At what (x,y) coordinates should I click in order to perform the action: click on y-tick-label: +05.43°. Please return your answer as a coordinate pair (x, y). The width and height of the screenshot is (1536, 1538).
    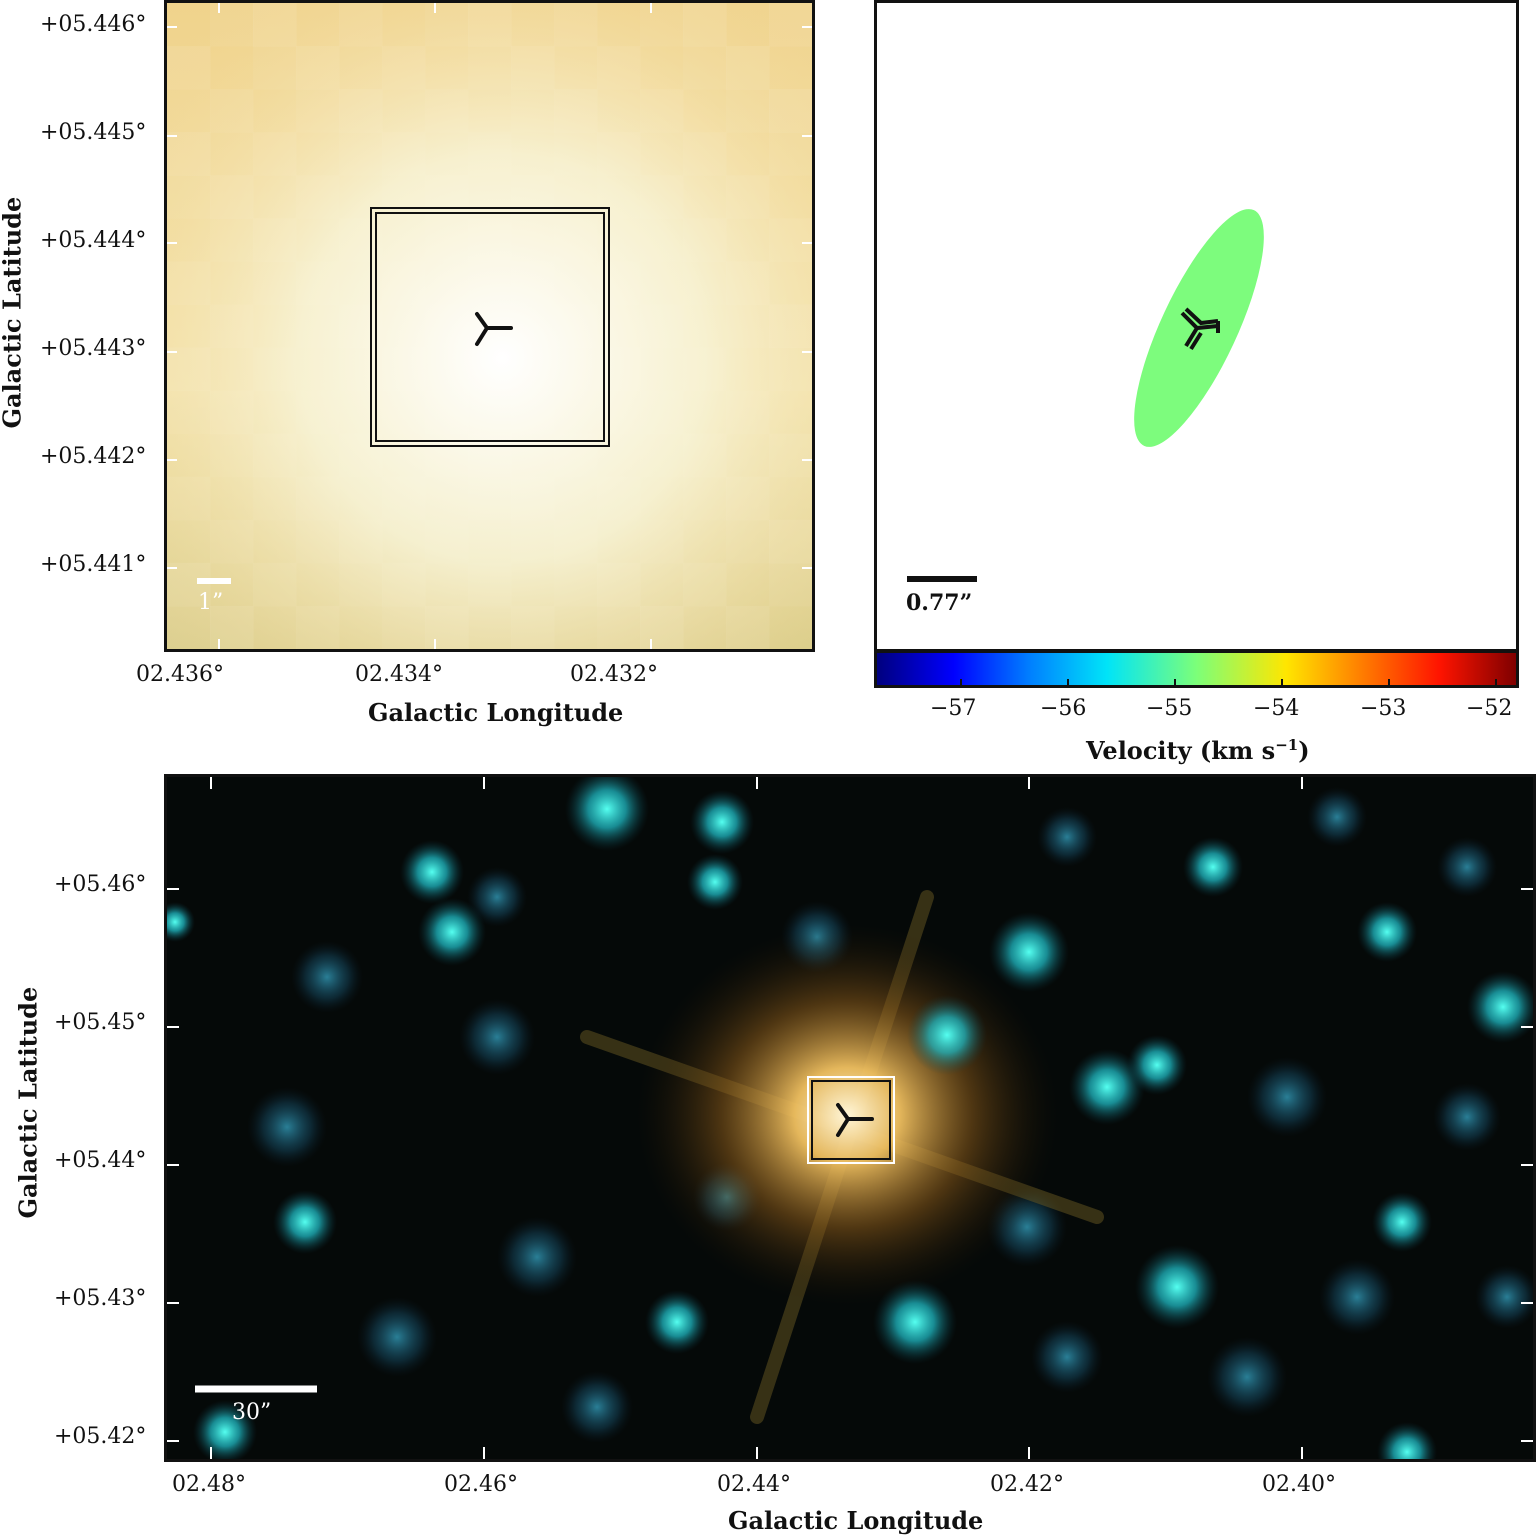
    Looking at the image, I should click on (100, 1298).